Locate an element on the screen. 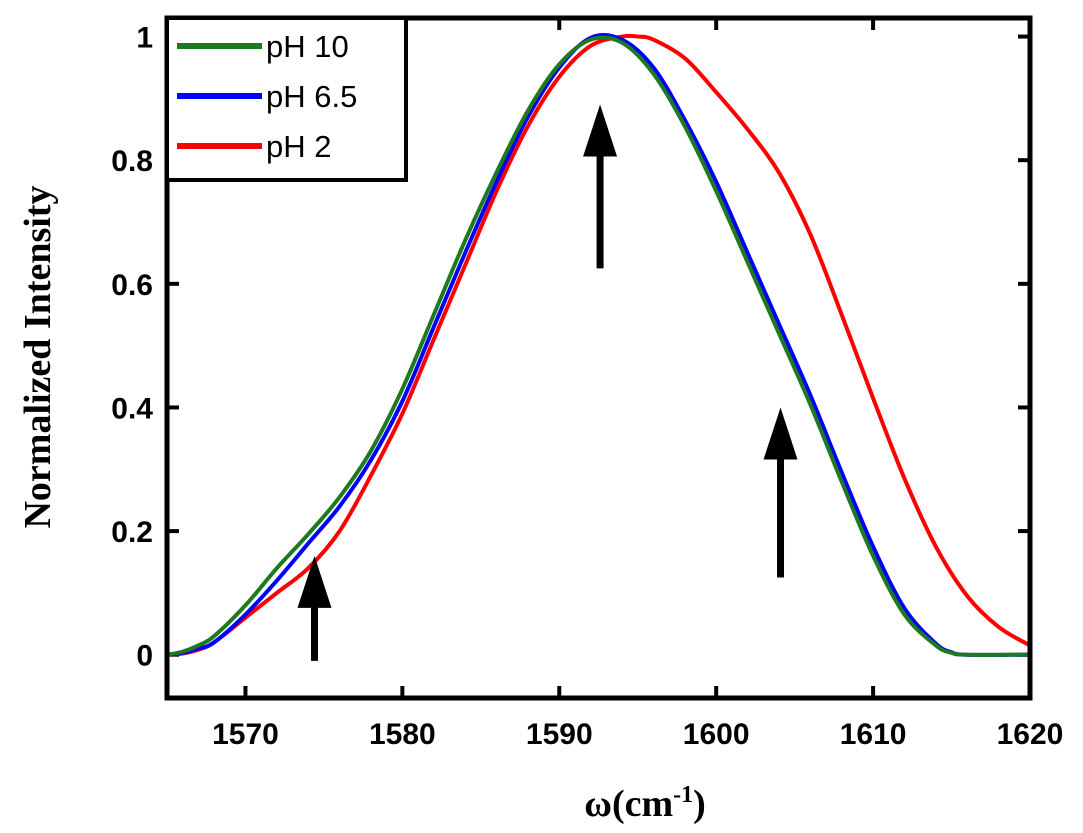 This screenshot has width=1083, height=833. y-axis-label: Normalized Intensity is located at coordinates (38, 356).